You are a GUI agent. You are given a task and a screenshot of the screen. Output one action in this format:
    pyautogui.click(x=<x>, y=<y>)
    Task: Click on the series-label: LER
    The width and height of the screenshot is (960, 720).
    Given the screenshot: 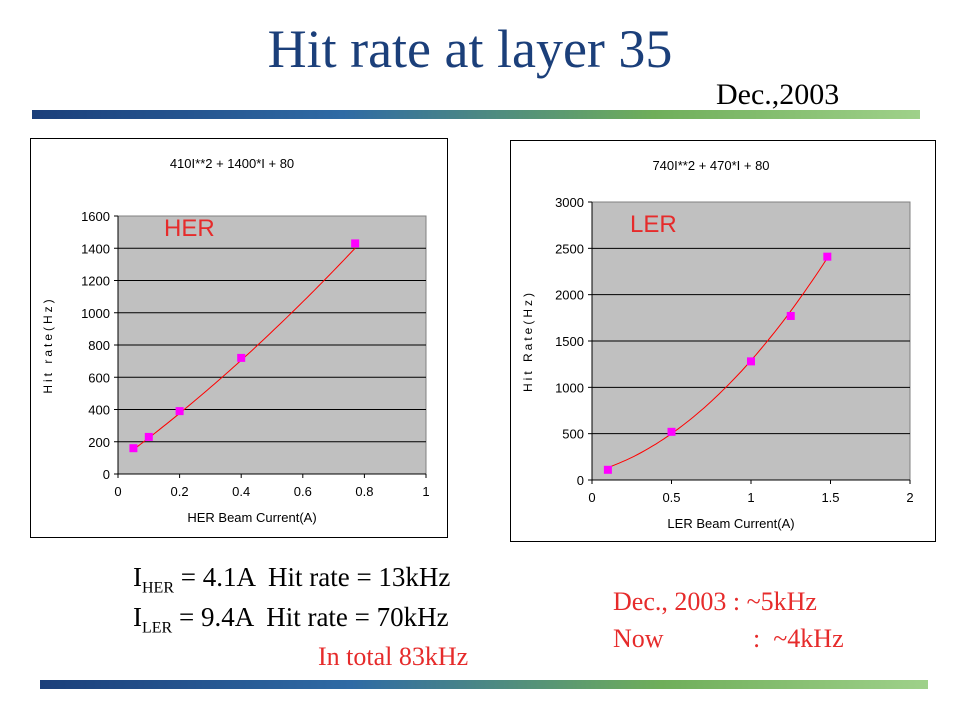 What is the action you would take?
    pyautogui.click(x=653, y=224)
    